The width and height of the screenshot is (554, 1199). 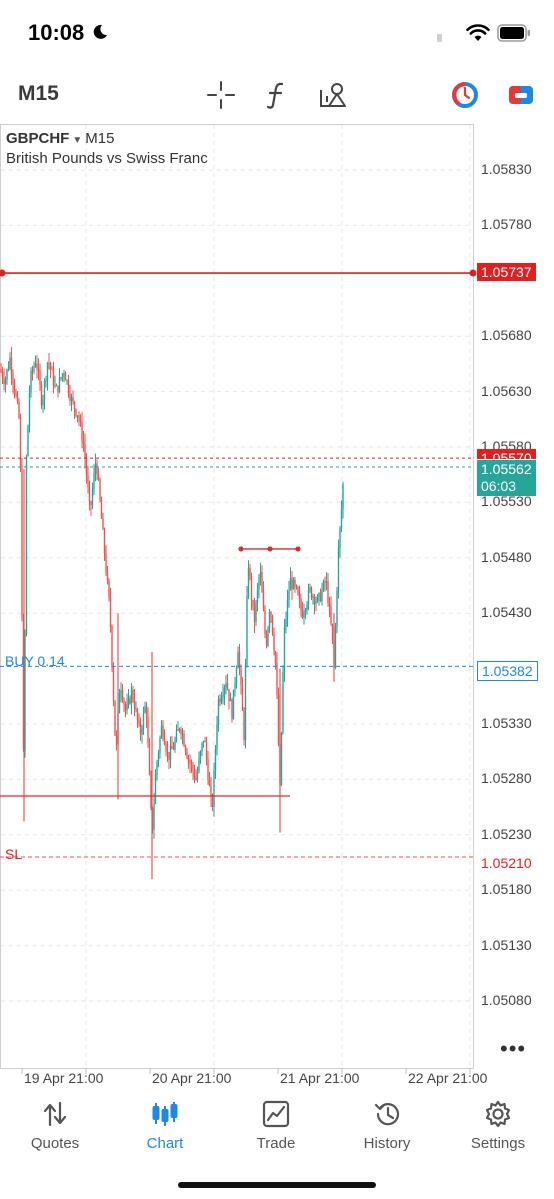 What do you see at coordinates (277, 95) in the screenshot?
I see `function-icon` at bounding box center [277, 95].